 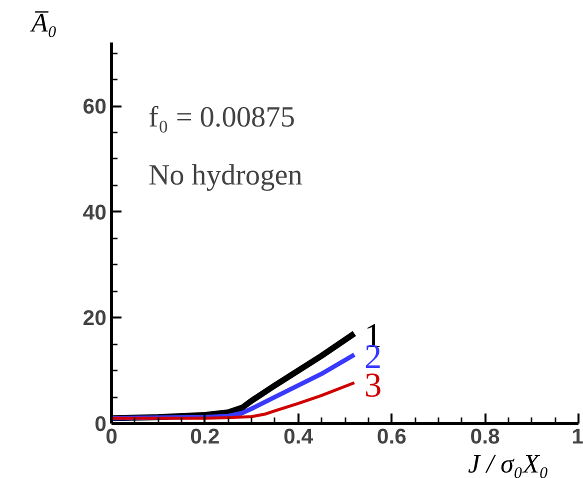 What do you see at coordinates (391, 436) in the screenshot?
I see `x-tick-label: 0.6` at bounding box center [391, 436].